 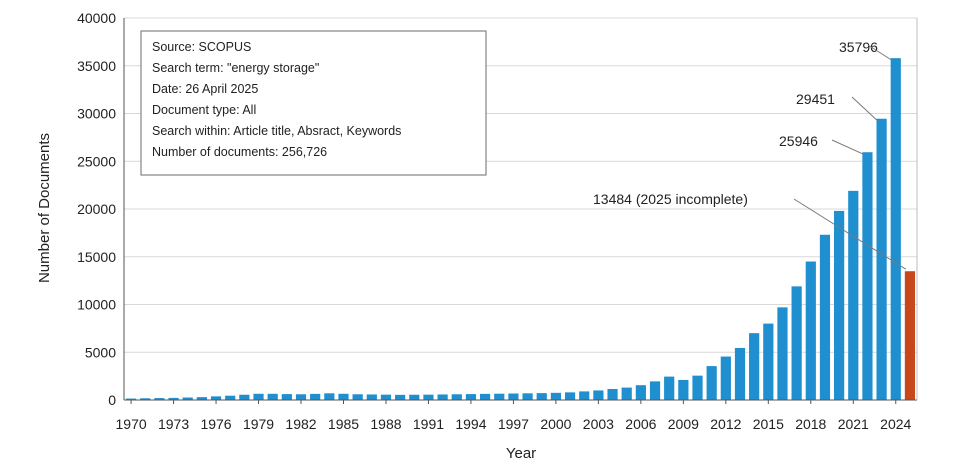 I want to click on x-tick-label-2018: 2018, so click(x=810, y=424).